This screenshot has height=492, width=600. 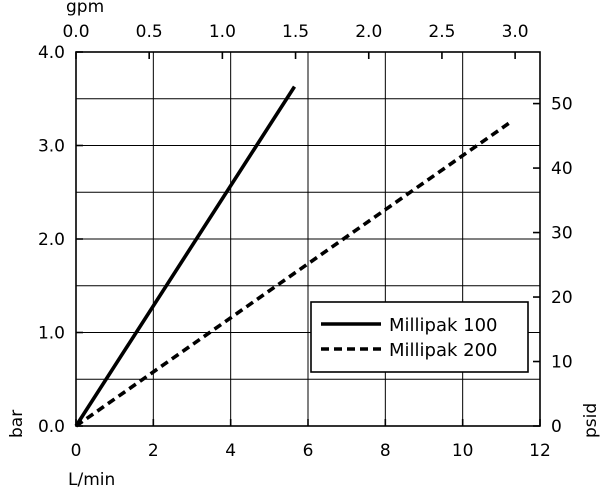 I want to click on legend: Millipak 100 Millipak 200, so click(x=419, y=337).